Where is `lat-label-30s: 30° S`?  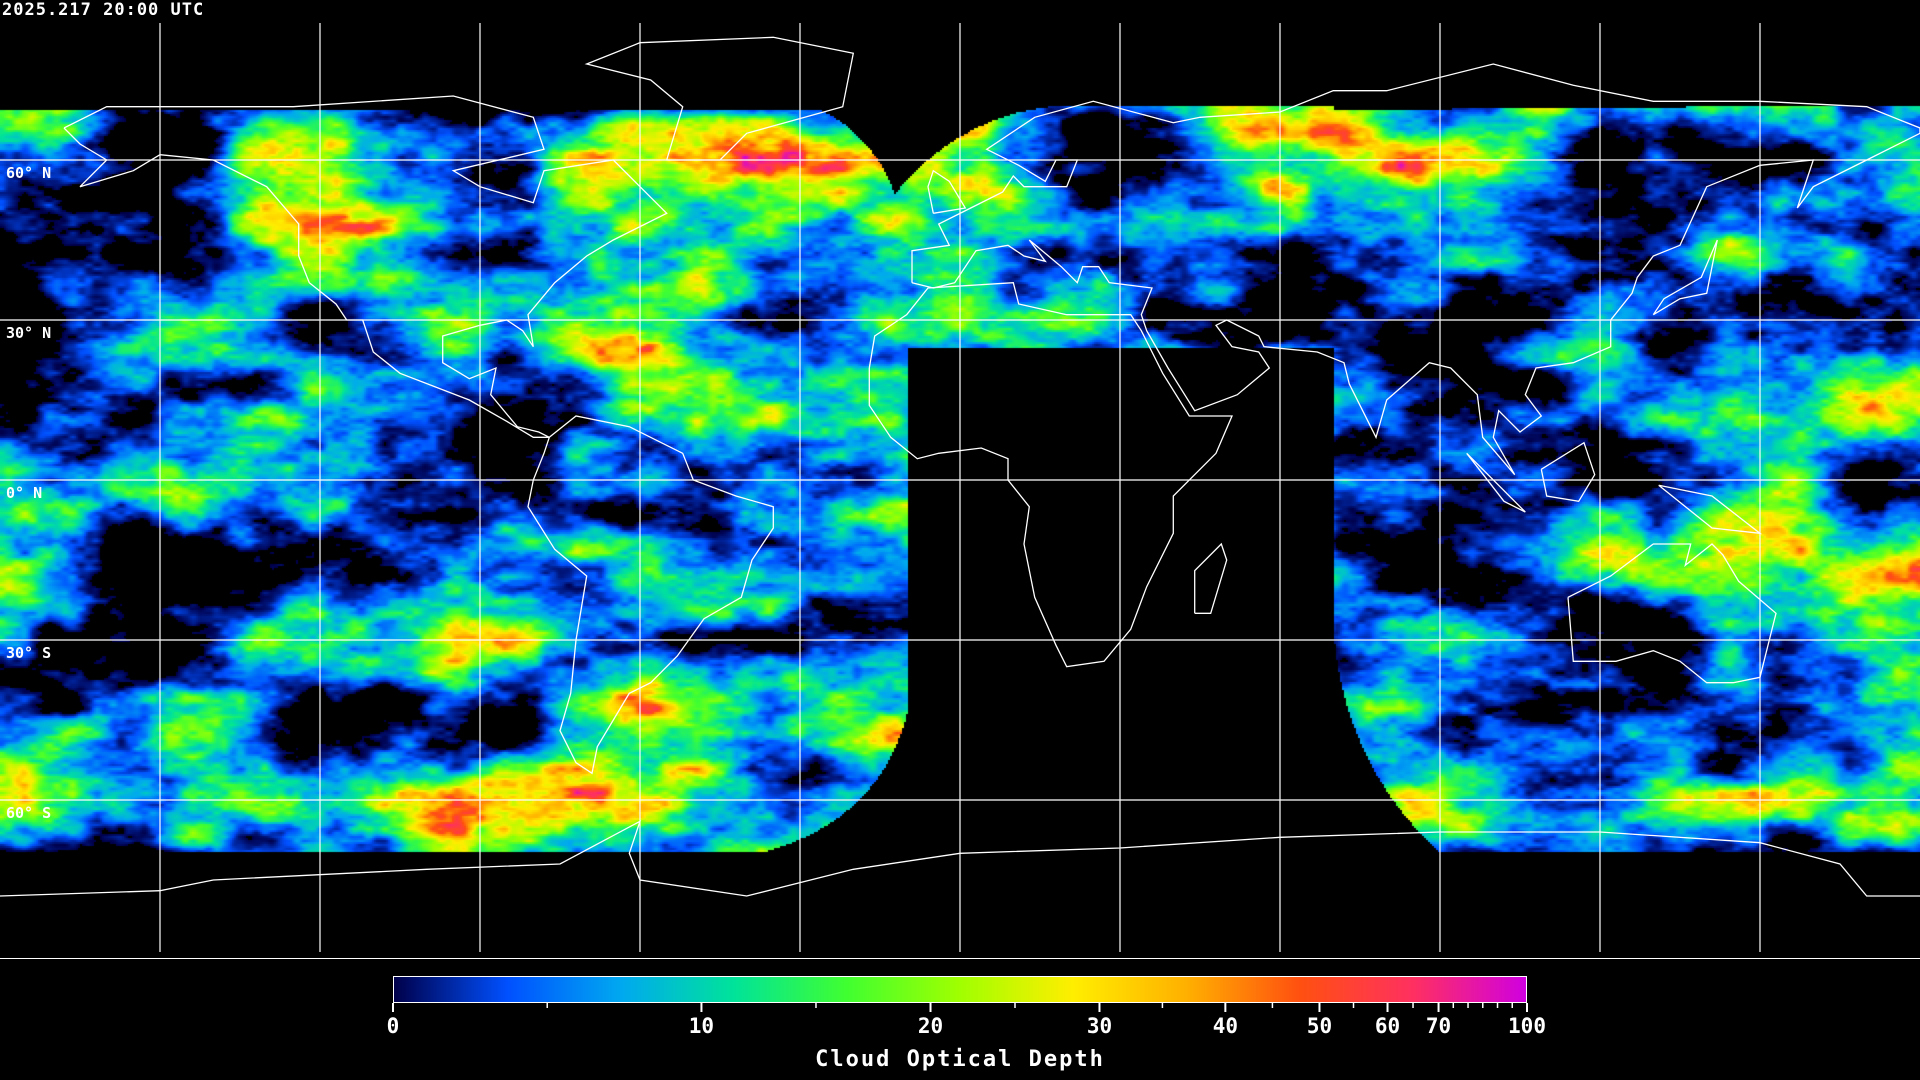
lat-label-30s: 30° S is located at coordinates (29, 653).